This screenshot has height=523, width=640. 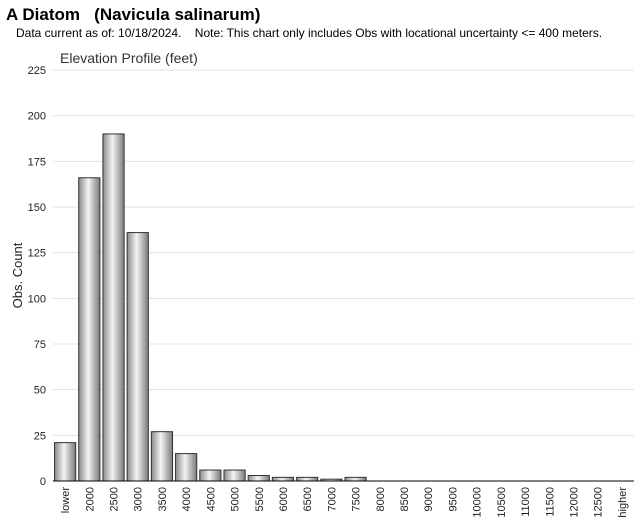 What do you see at coordinates (89, 329) in the screenshot?
I see `bar-2000` at bounding box center [89, 329].